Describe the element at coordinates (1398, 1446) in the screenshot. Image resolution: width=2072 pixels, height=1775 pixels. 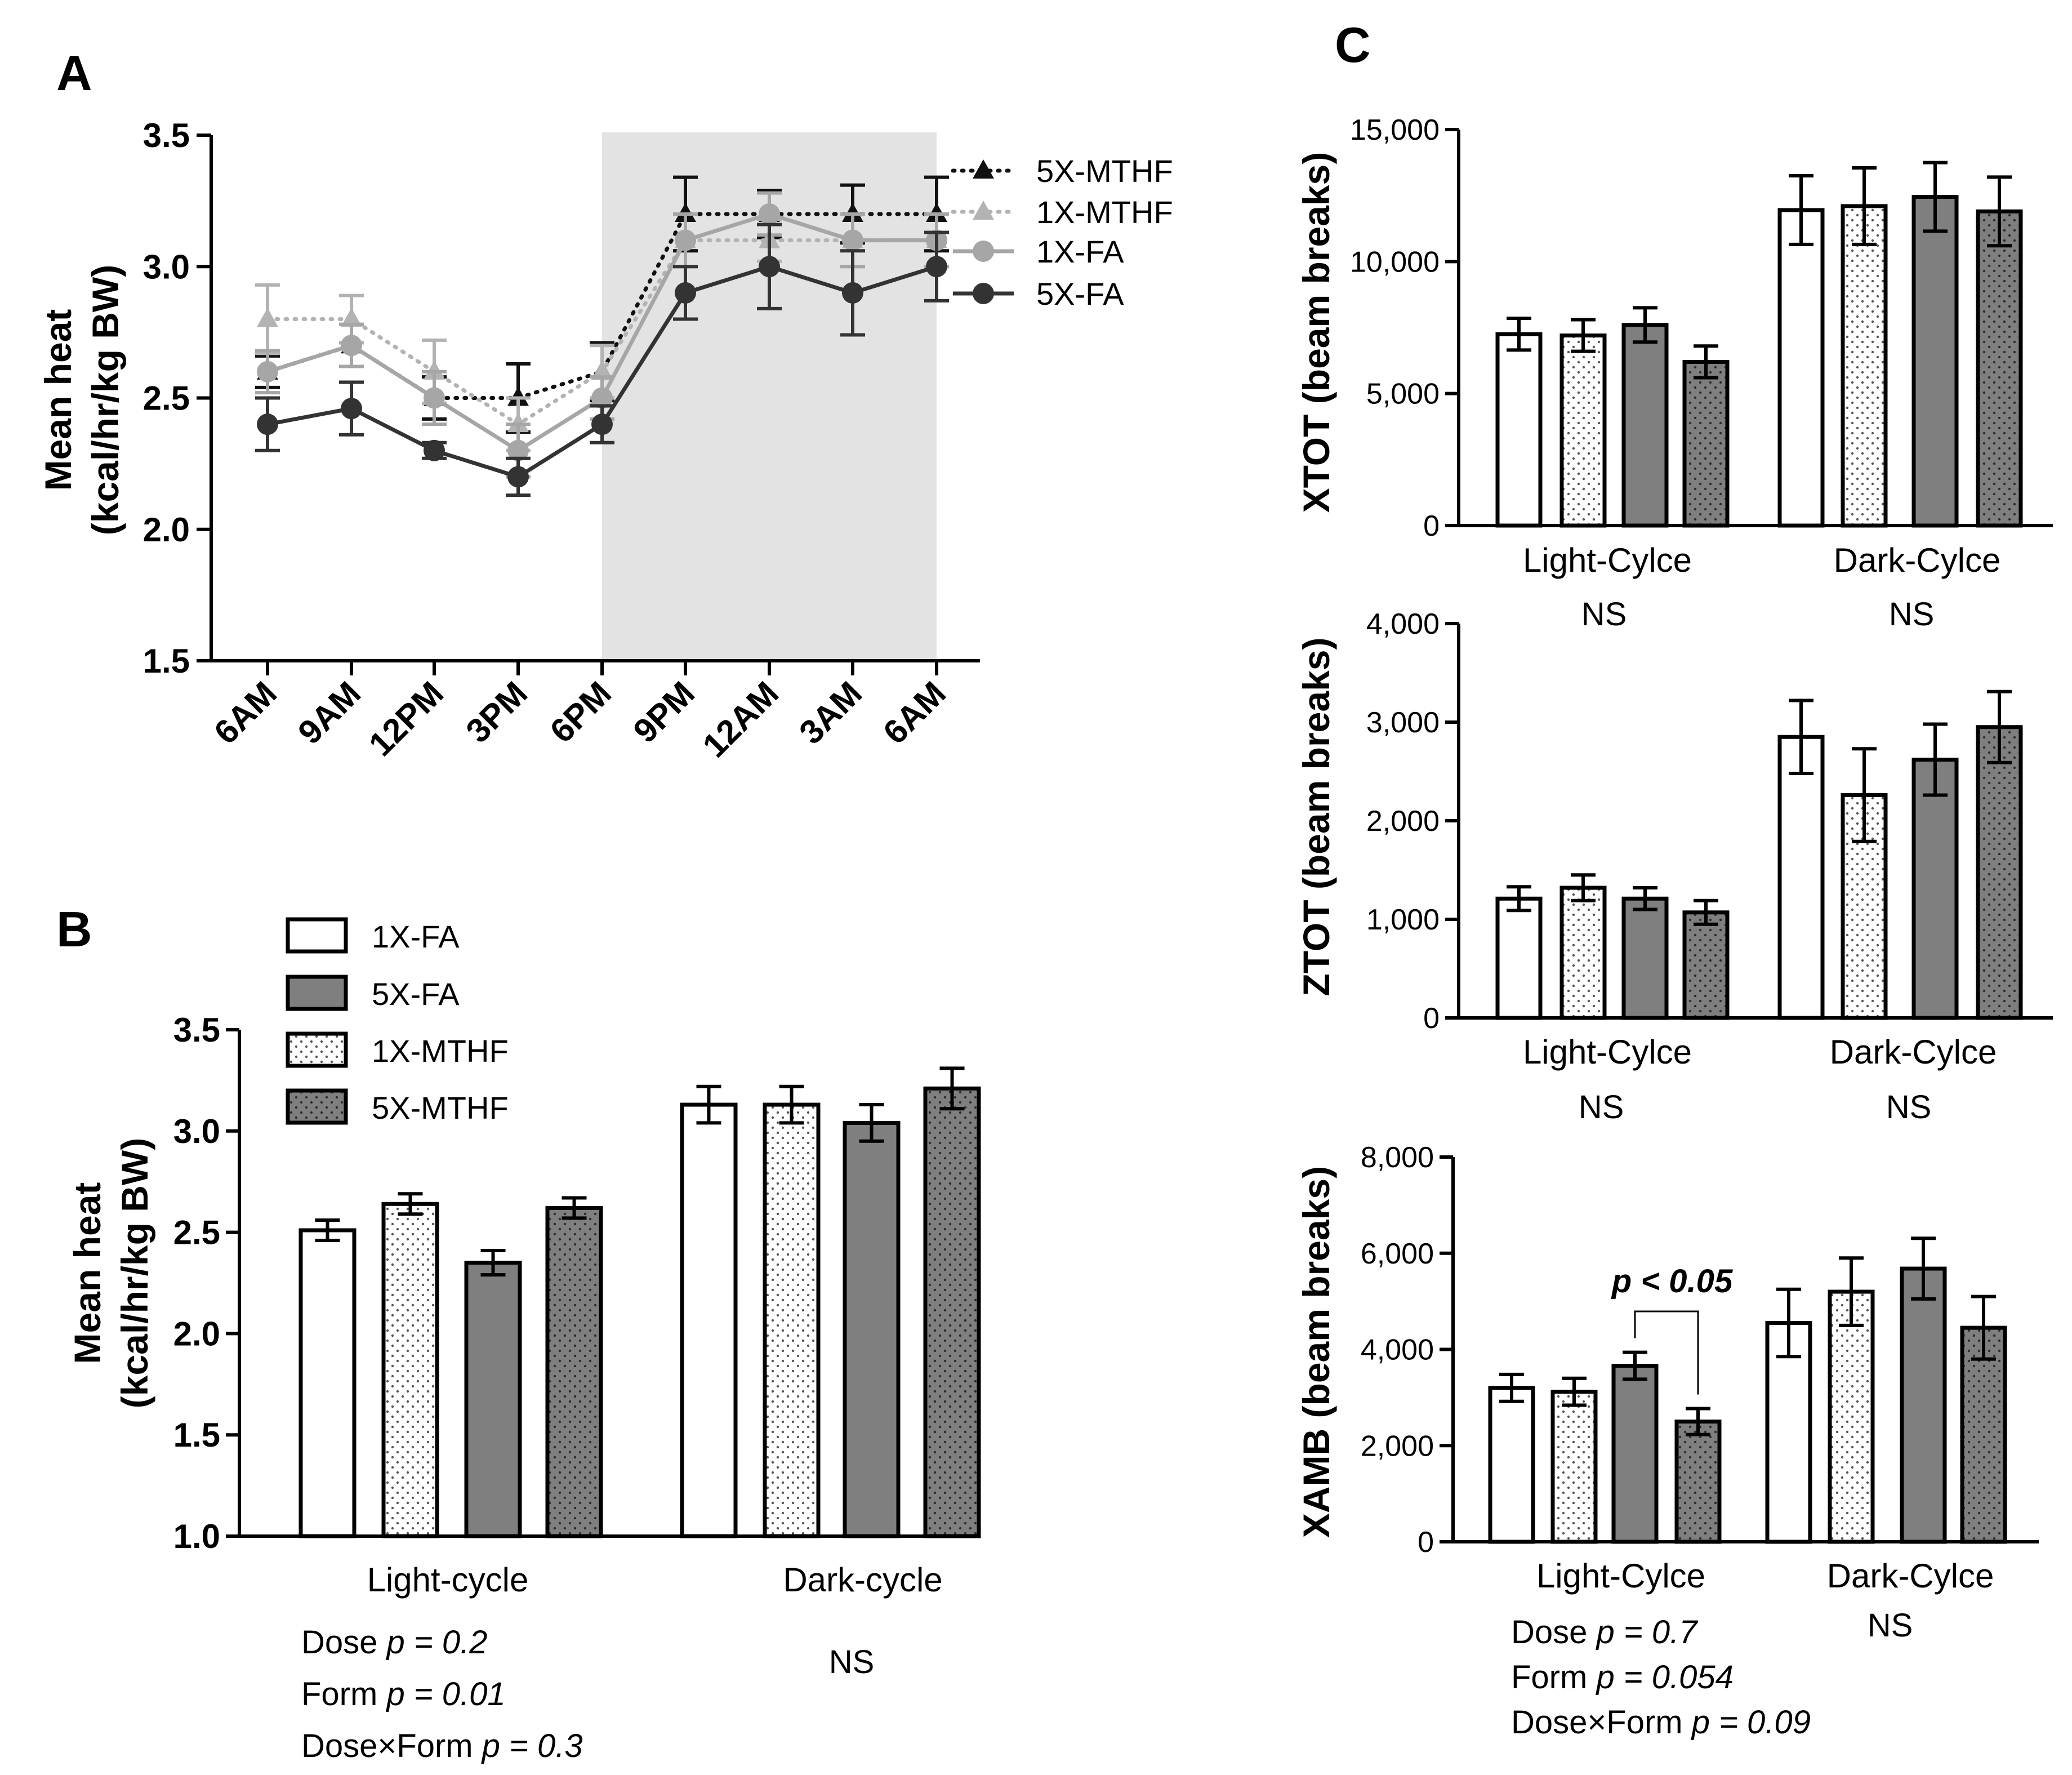
I see `y-tick-label: 2,000` at that location.